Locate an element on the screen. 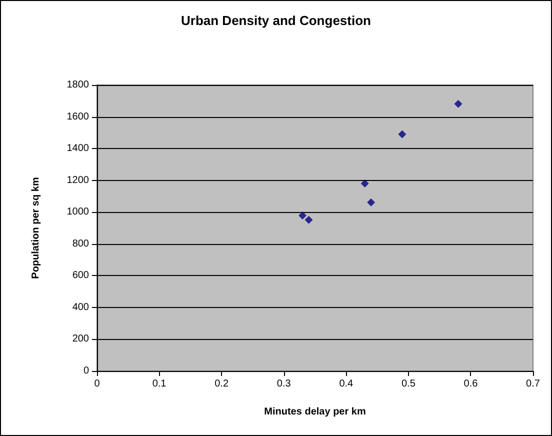  y-tick-label: 400 is located at coordinates (81, 307).